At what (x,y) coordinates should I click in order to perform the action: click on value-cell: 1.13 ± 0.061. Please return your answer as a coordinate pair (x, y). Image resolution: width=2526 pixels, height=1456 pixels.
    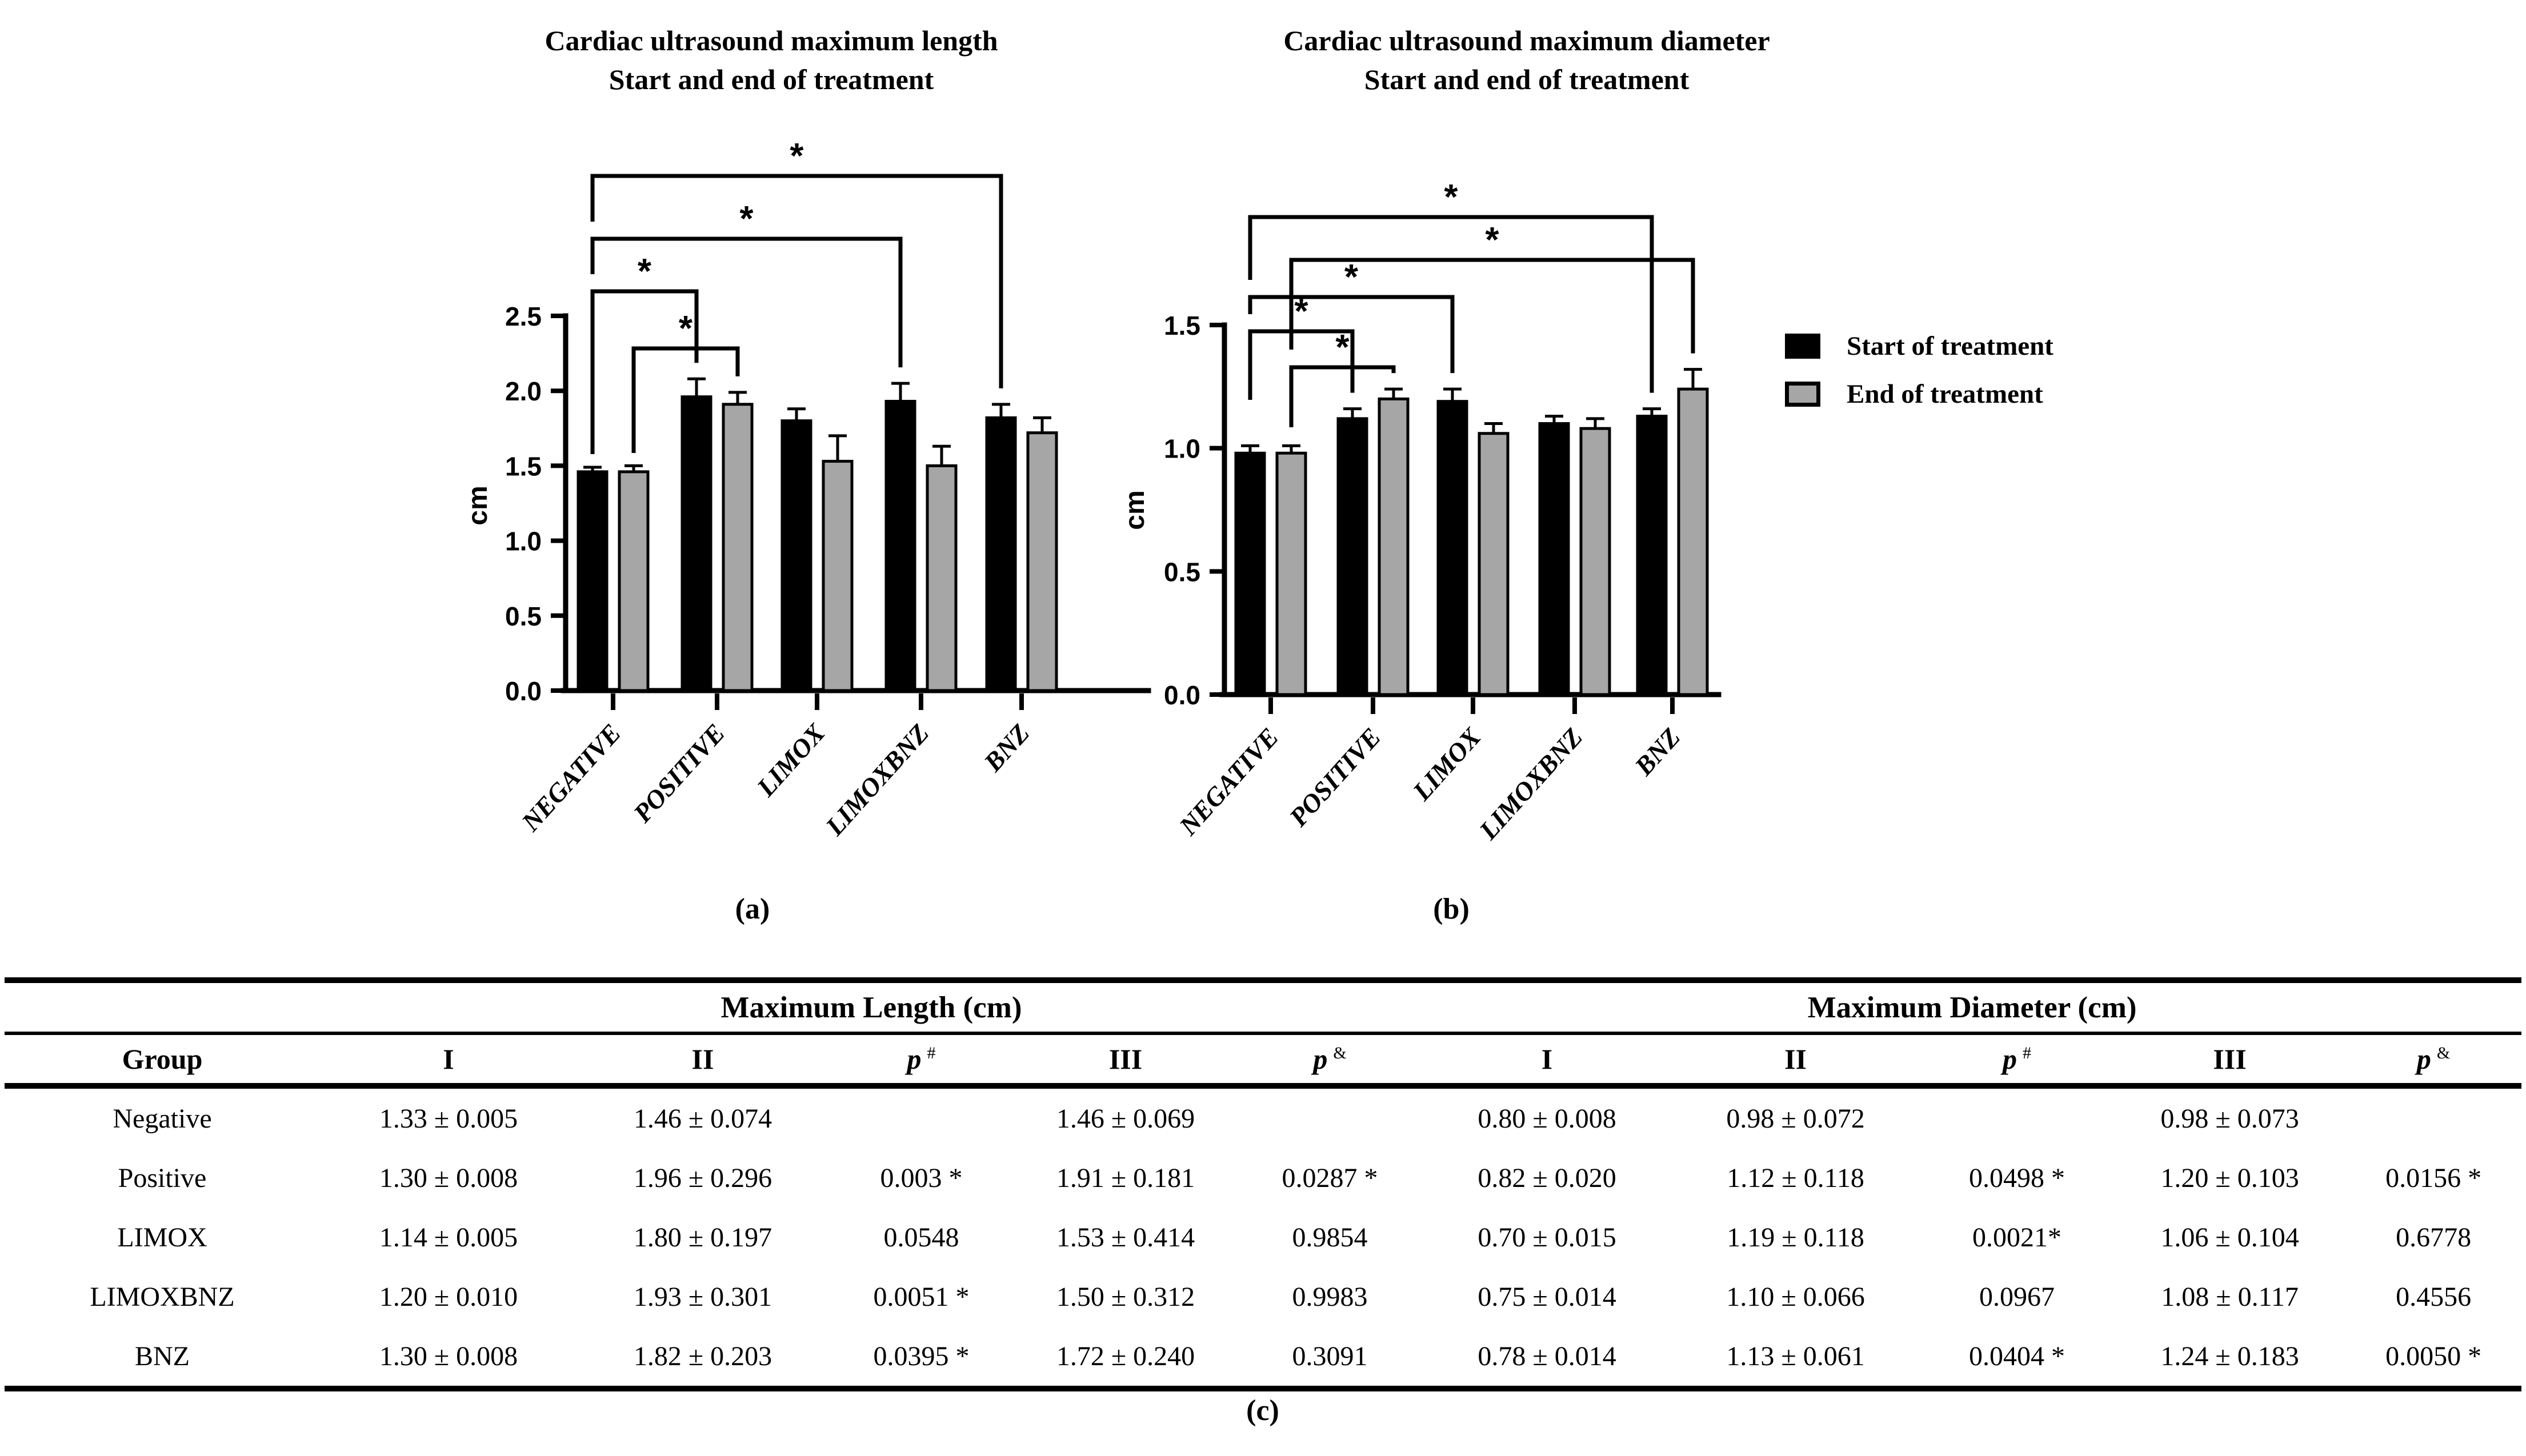
    Looking at the image, I should click on (1796, 1356).